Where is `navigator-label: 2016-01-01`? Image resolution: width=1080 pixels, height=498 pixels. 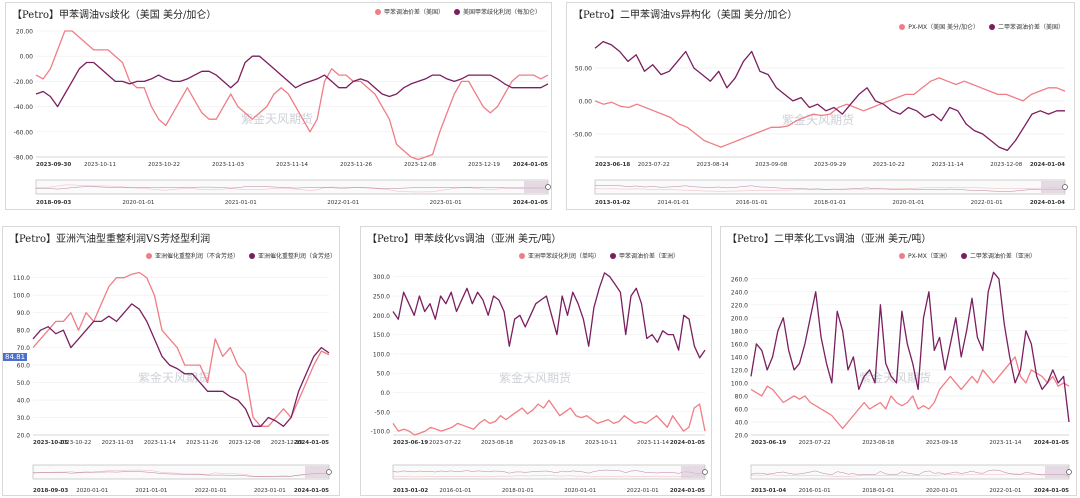 navigator-label: 2016-01-01 is located at coordinates (455, 491).